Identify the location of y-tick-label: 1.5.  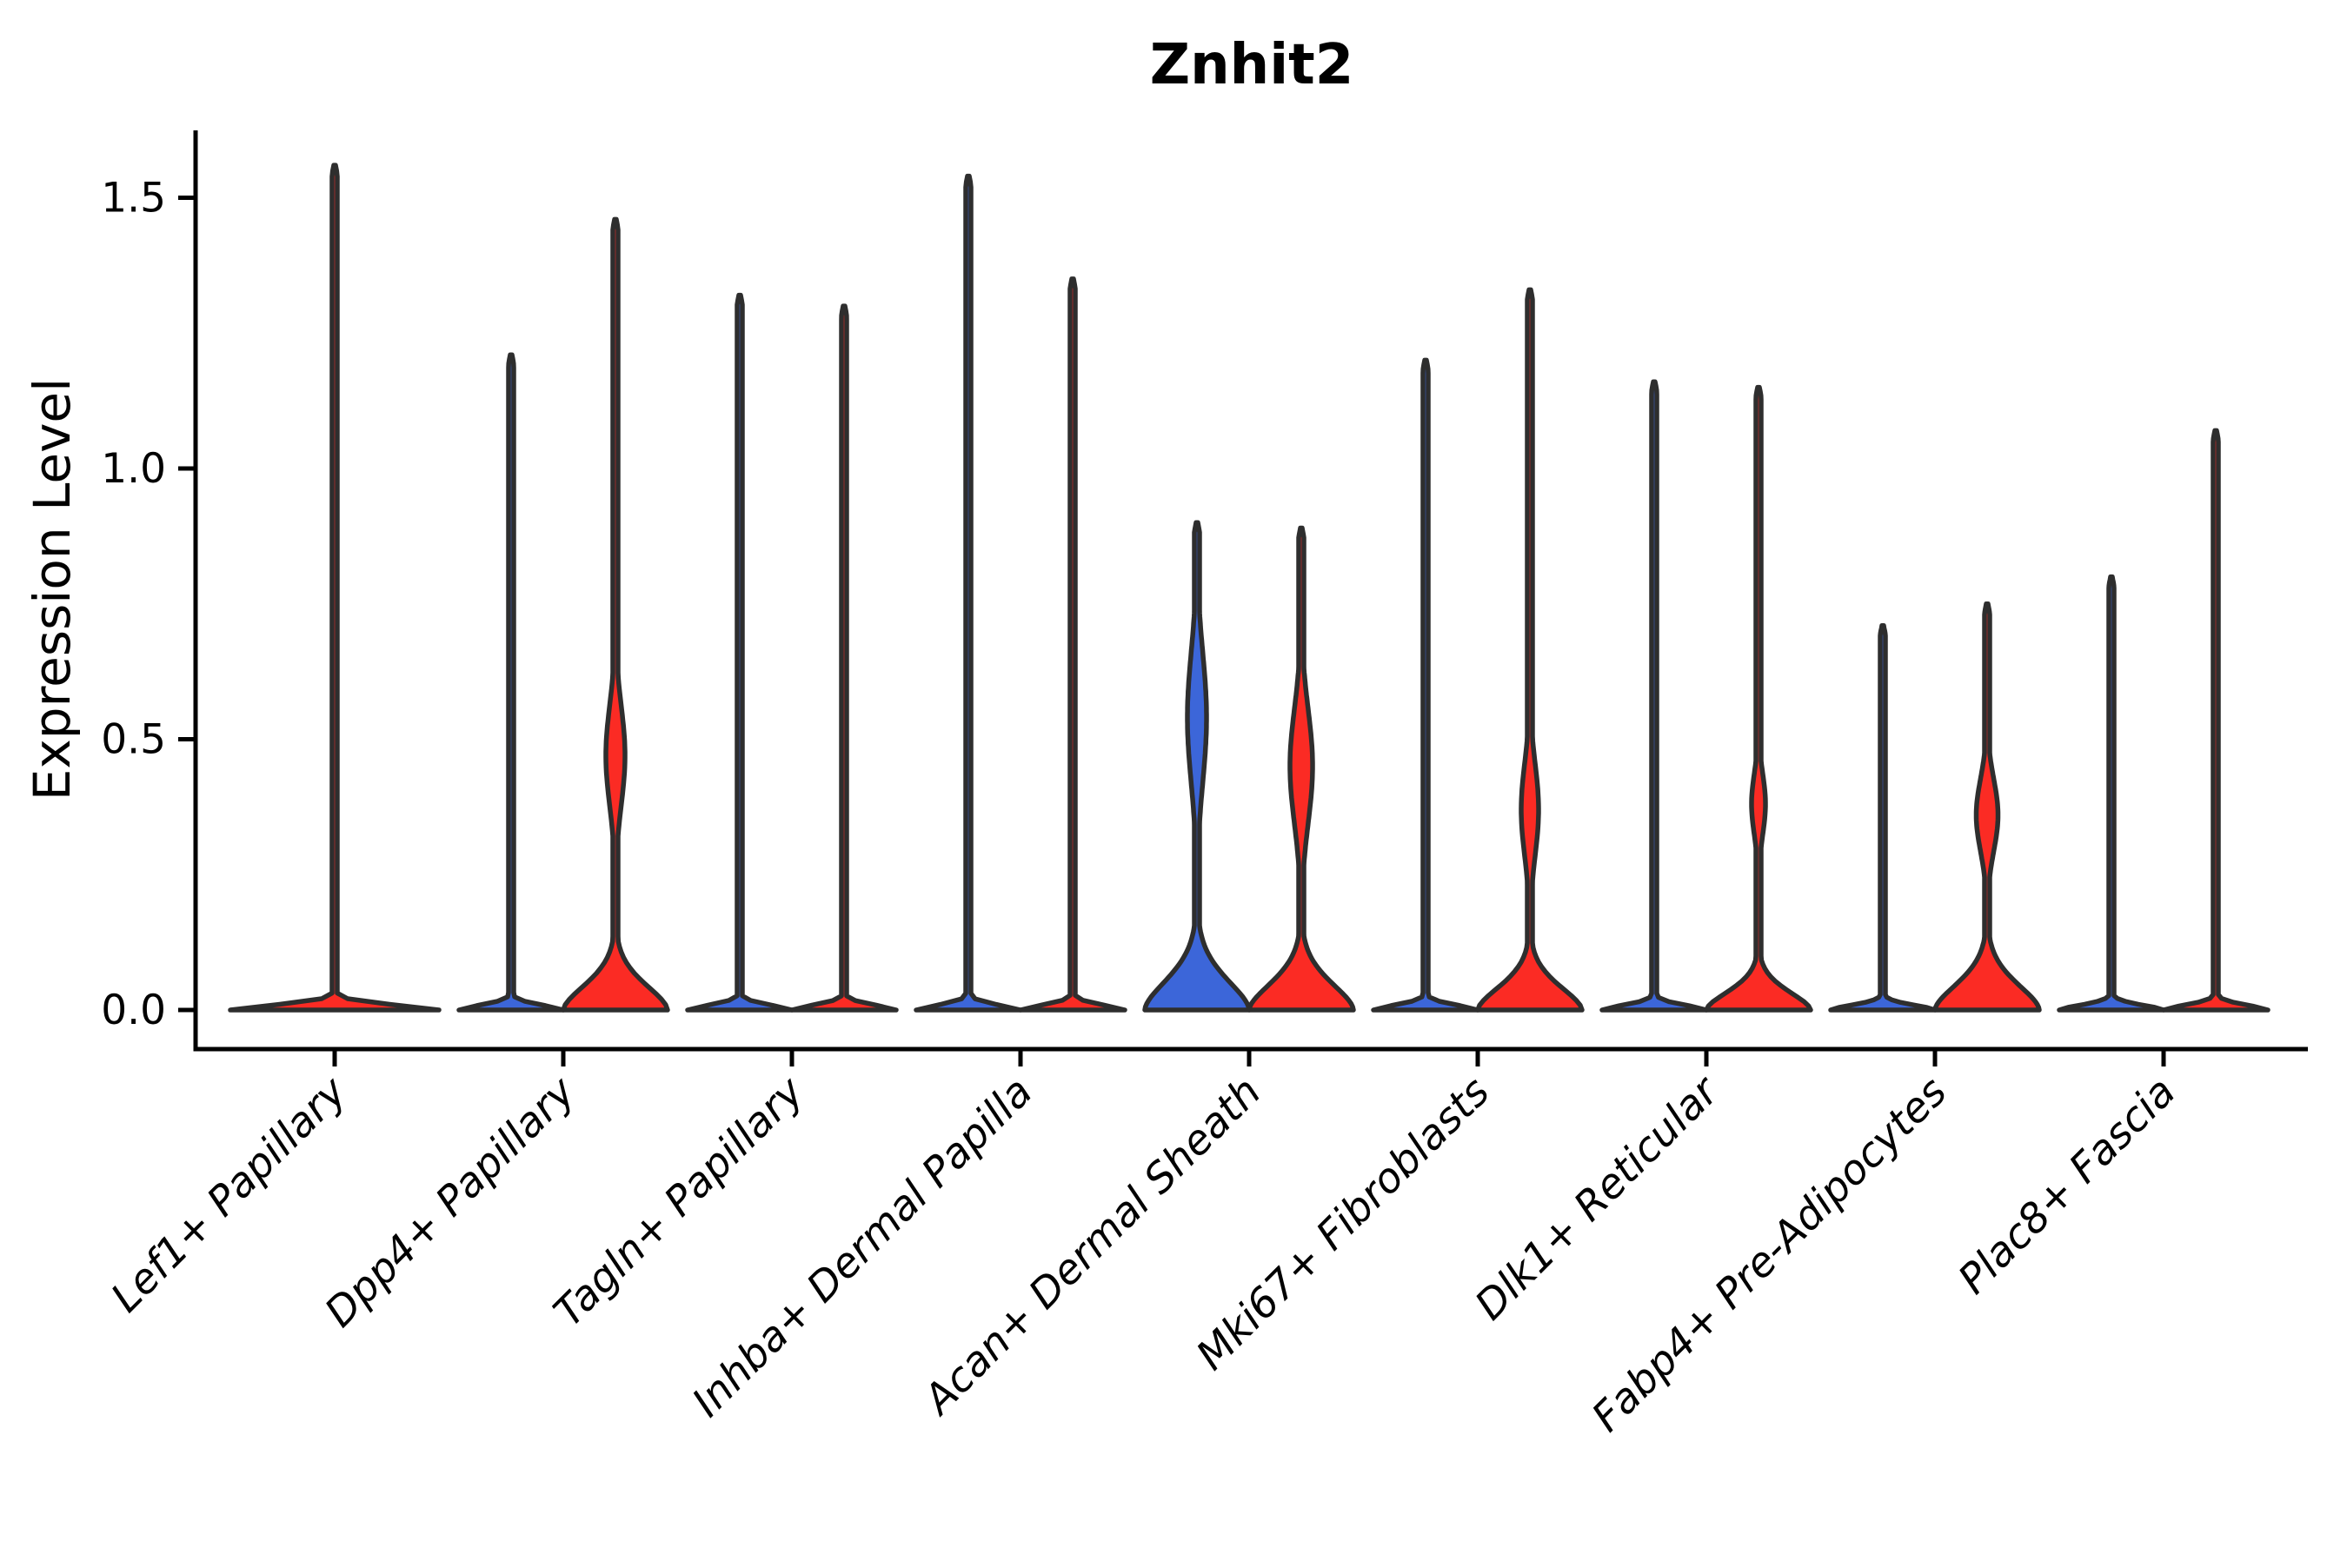
(133, 199).